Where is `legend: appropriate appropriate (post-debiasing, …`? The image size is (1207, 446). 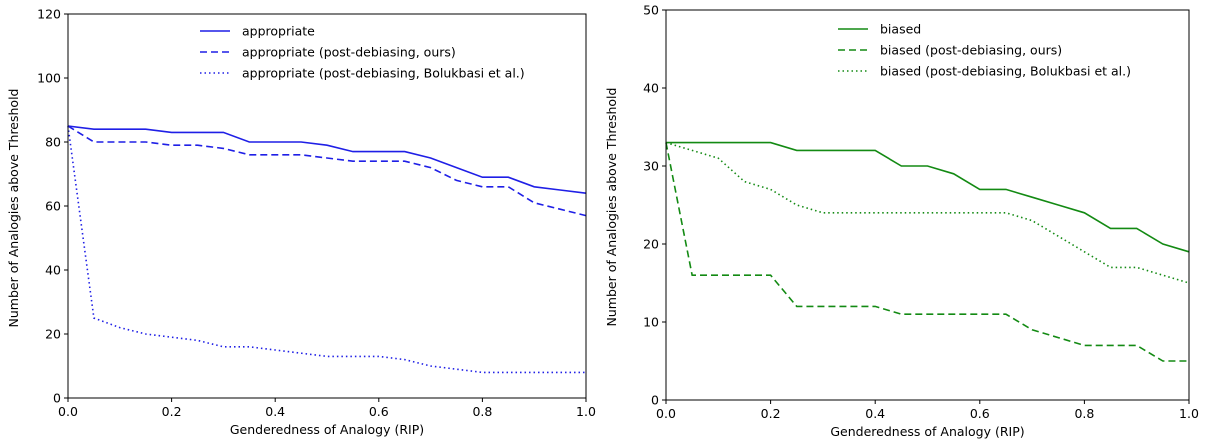 legend: appropriate appropriate (post-debiasing, … is located at coordinates (362, 52).